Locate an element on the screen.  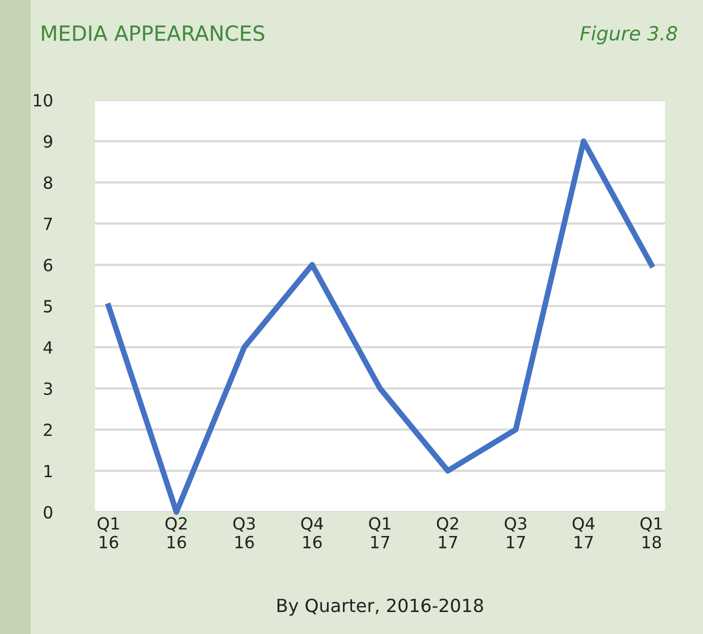
y-tick-label: 8 is located at coordinates (48, 182).